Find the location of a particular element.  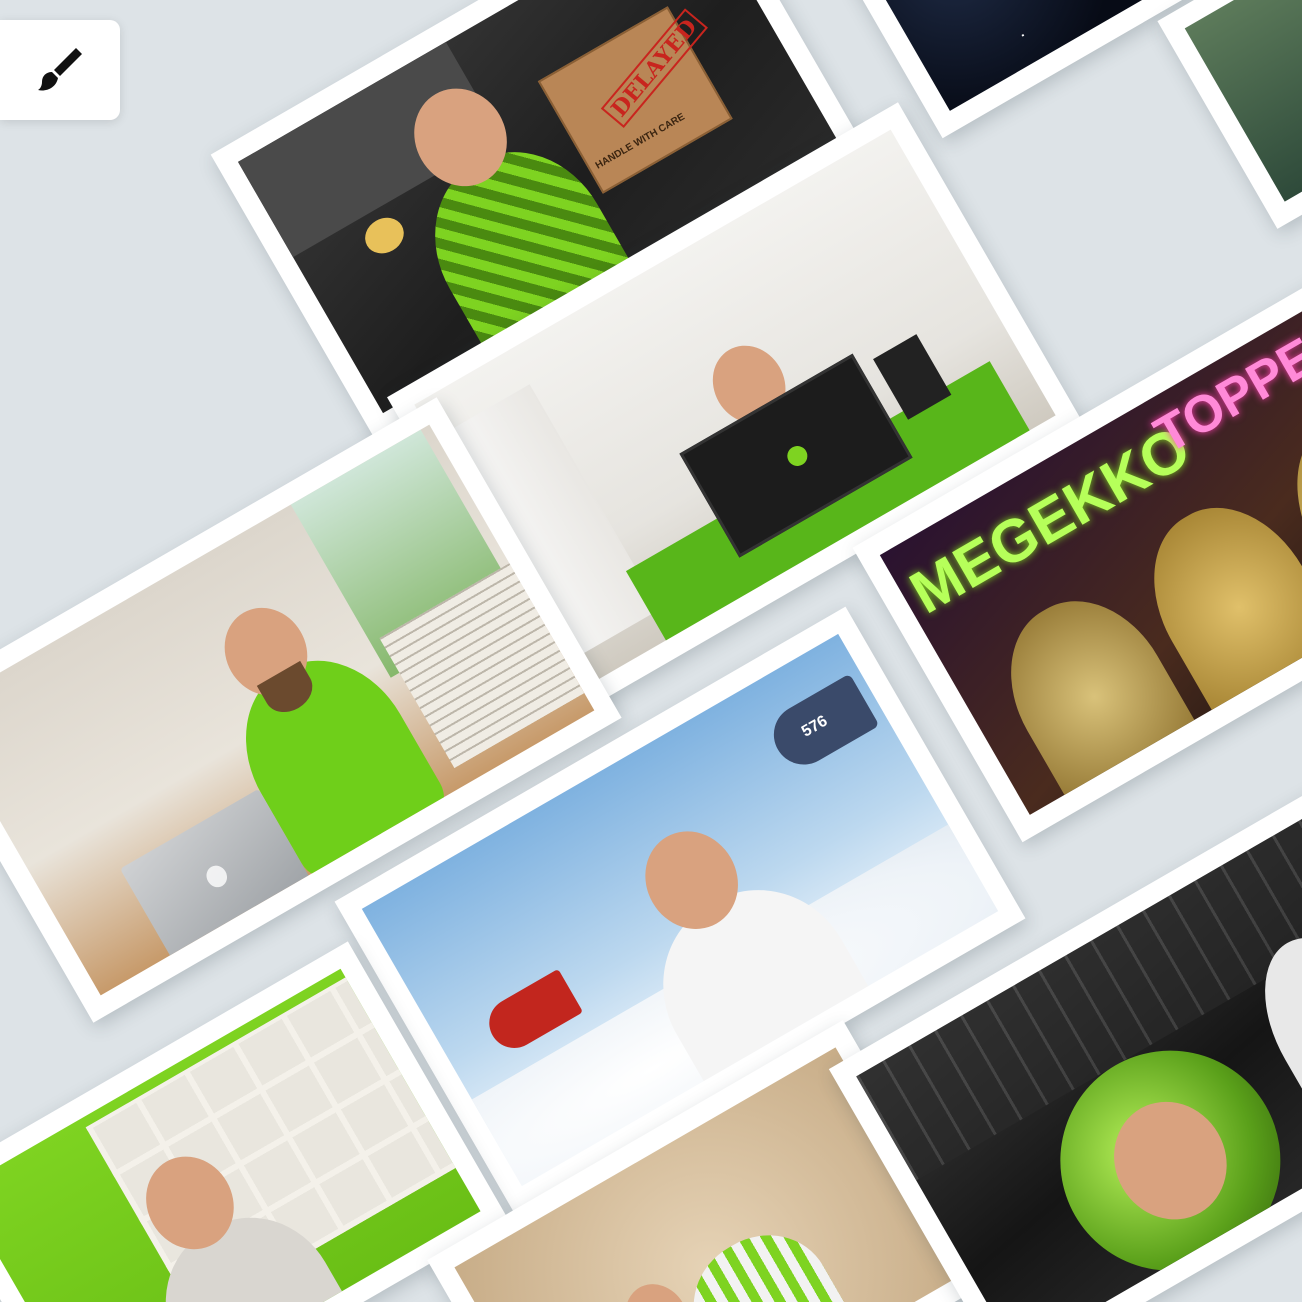

sign-toppers: TOPPERS is located at coordinates (1223, 380).